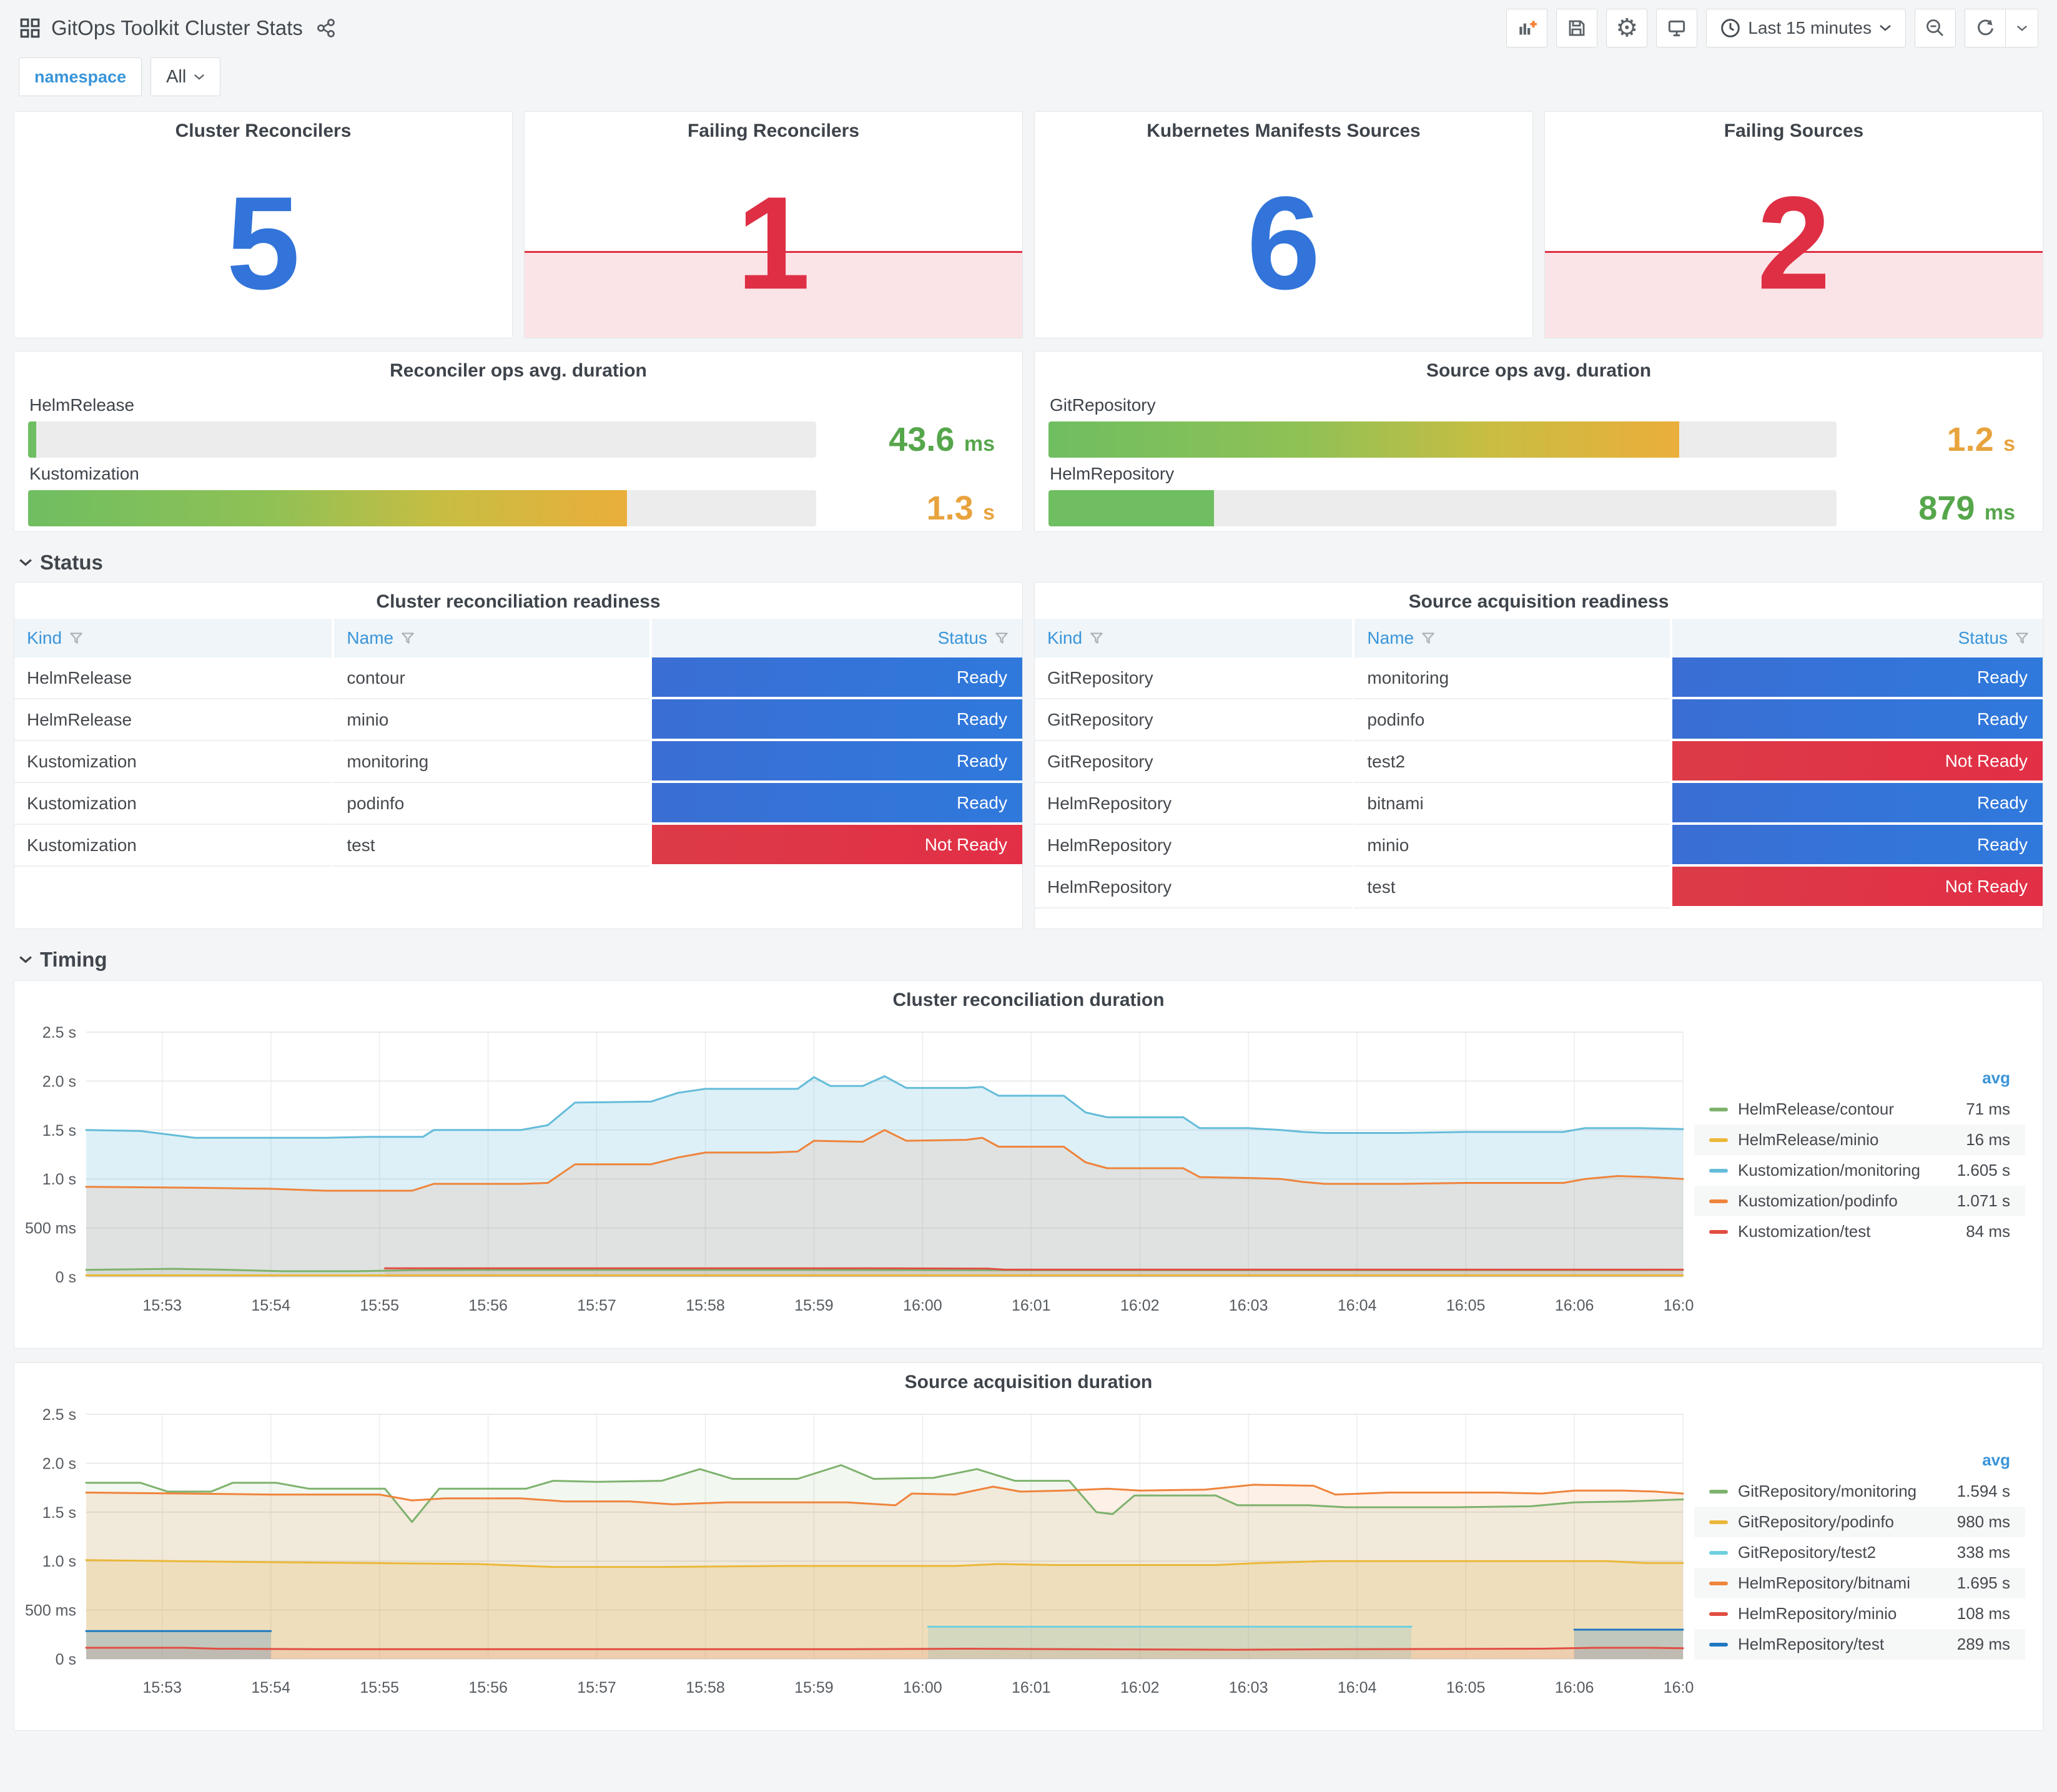  I want to click on share-icon, so click(326, 28).